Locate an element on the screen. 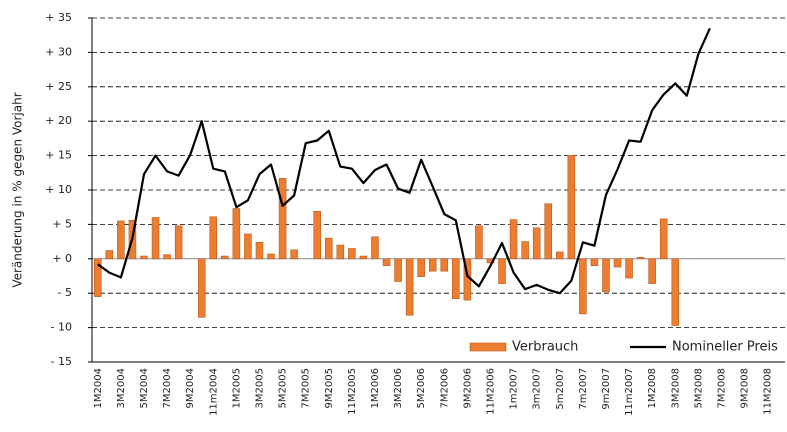  x-tick-label: 5M2005 is located at coordinates (283, 388).